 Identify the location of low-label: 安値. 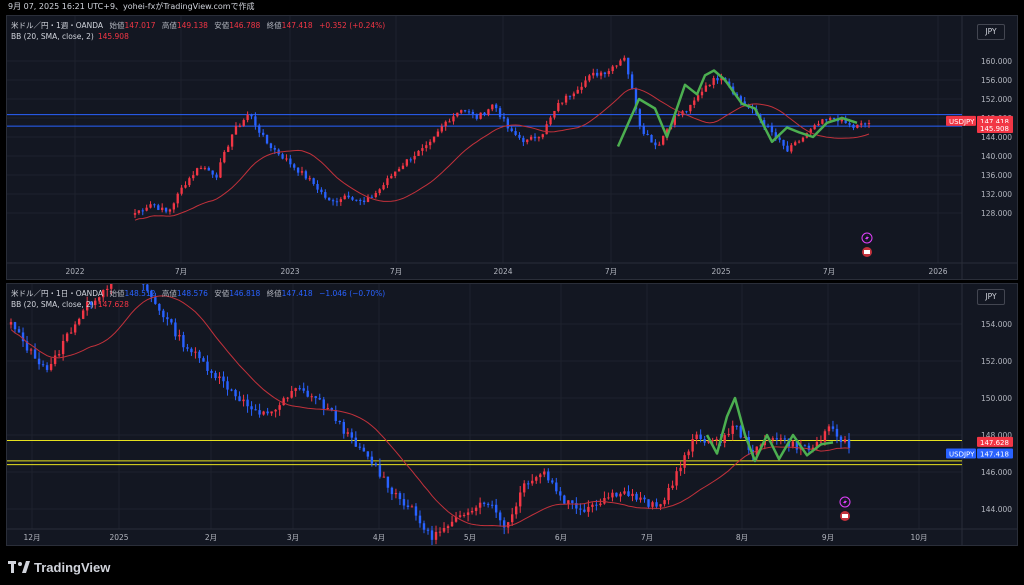
(222, 293).